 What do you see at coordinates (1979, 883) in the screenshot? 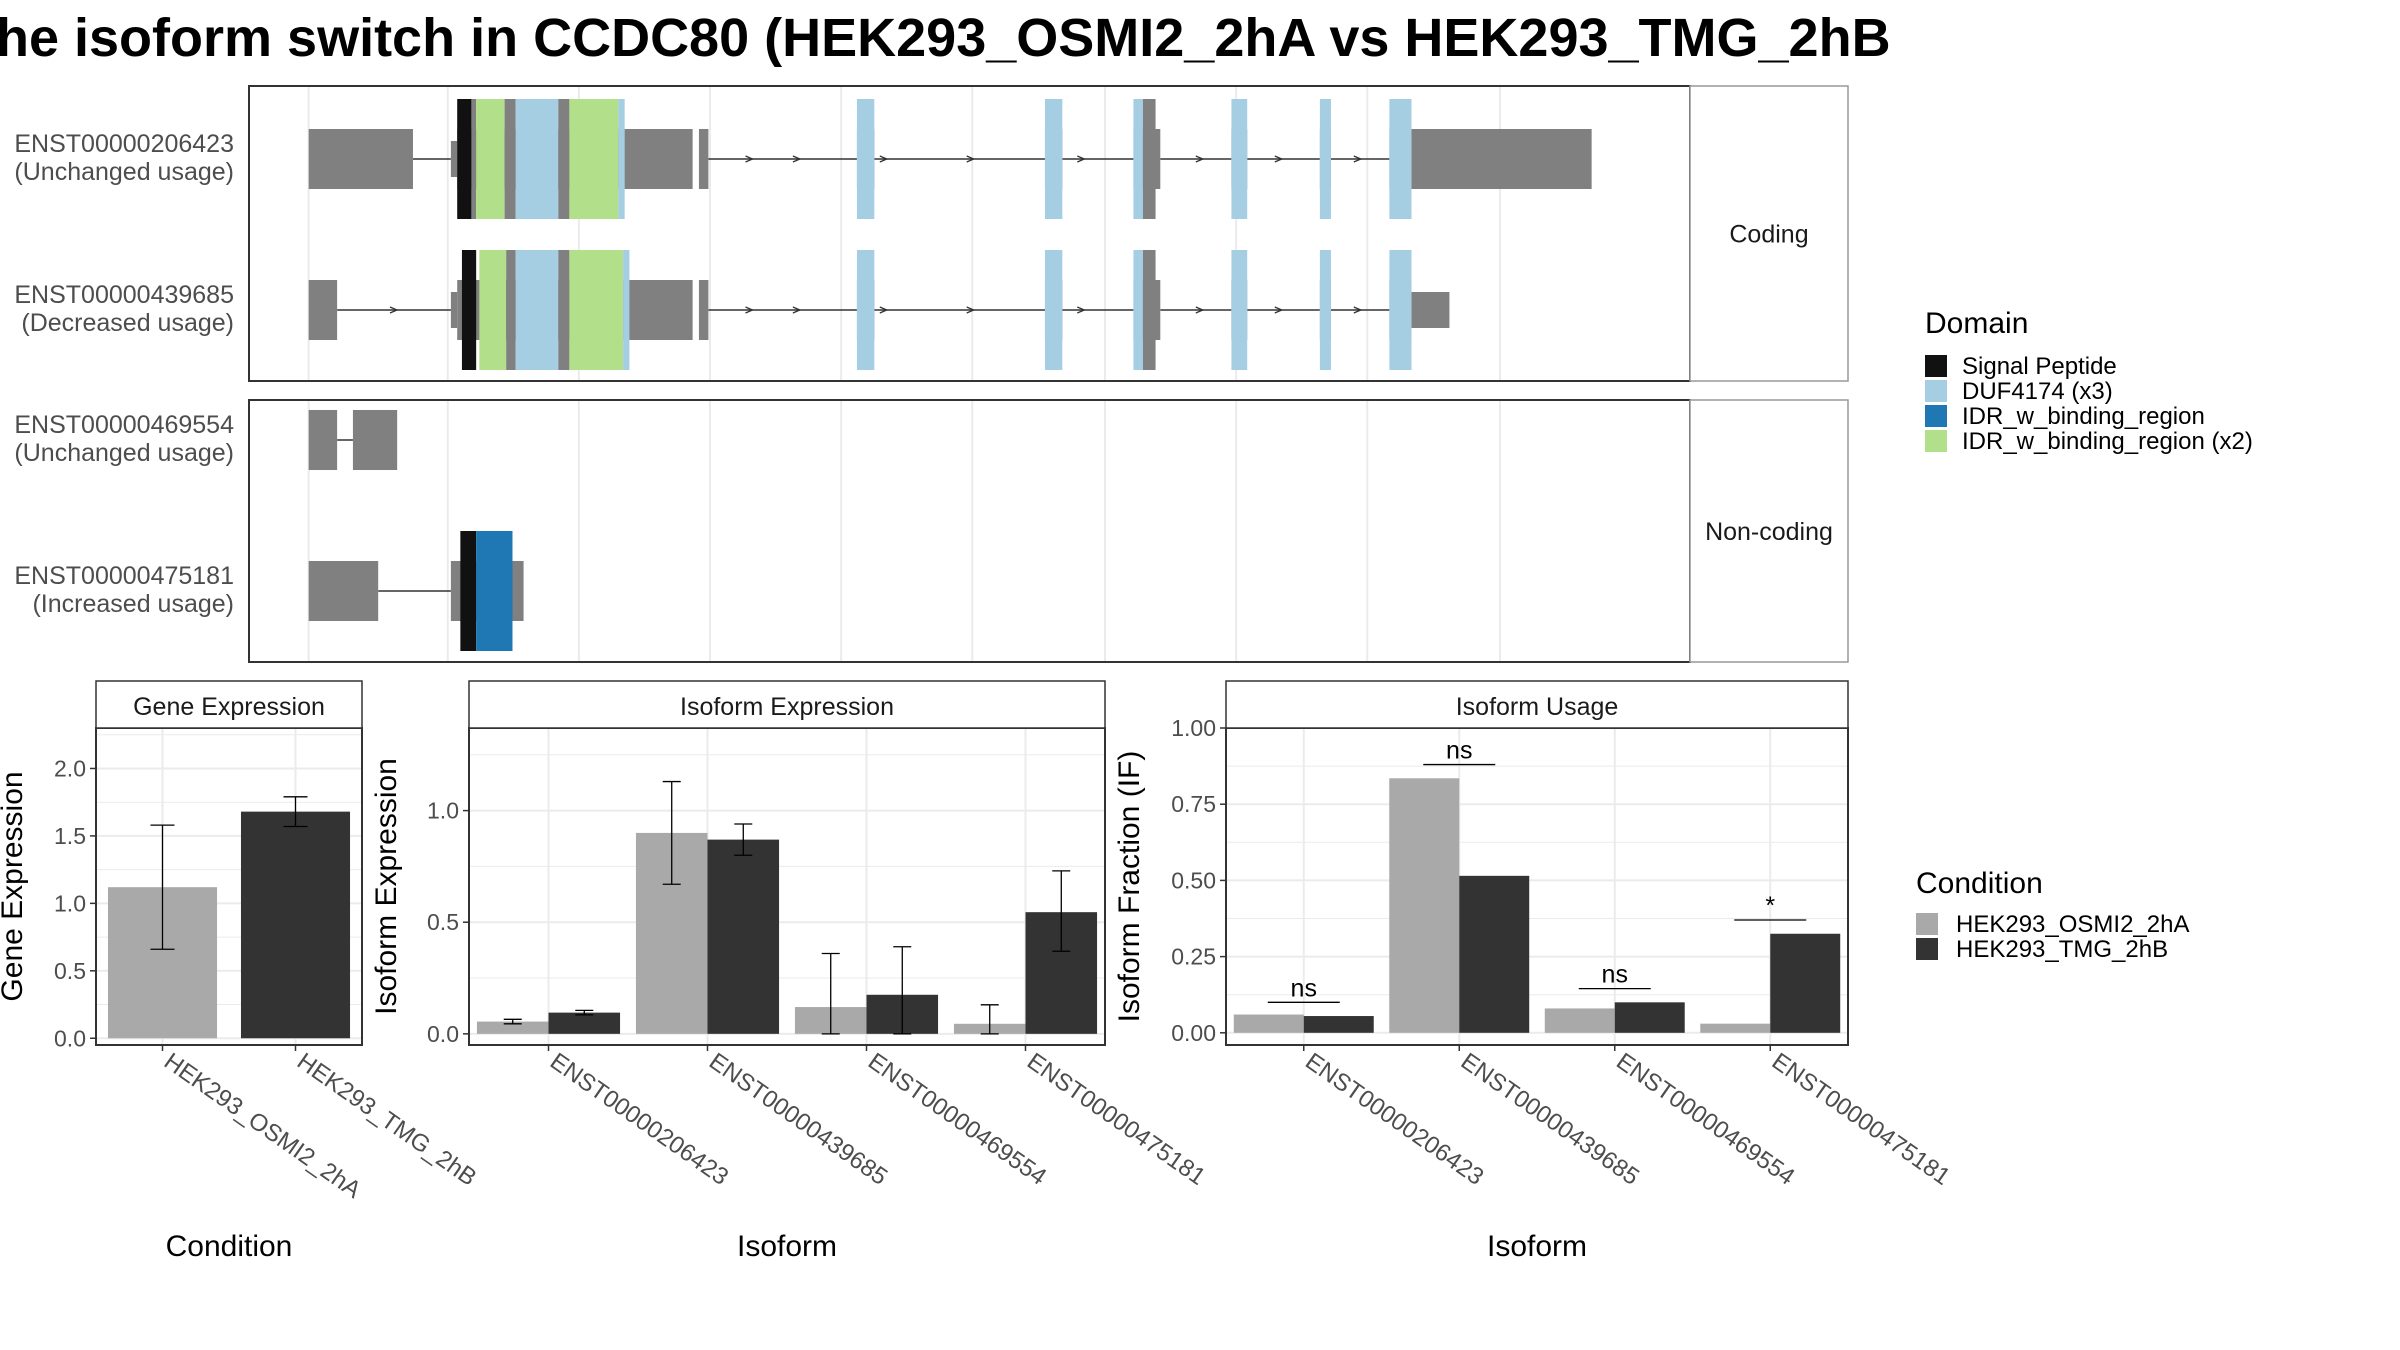
I see `condition-legend-title: Condition` at bounding box center [1979, 883].